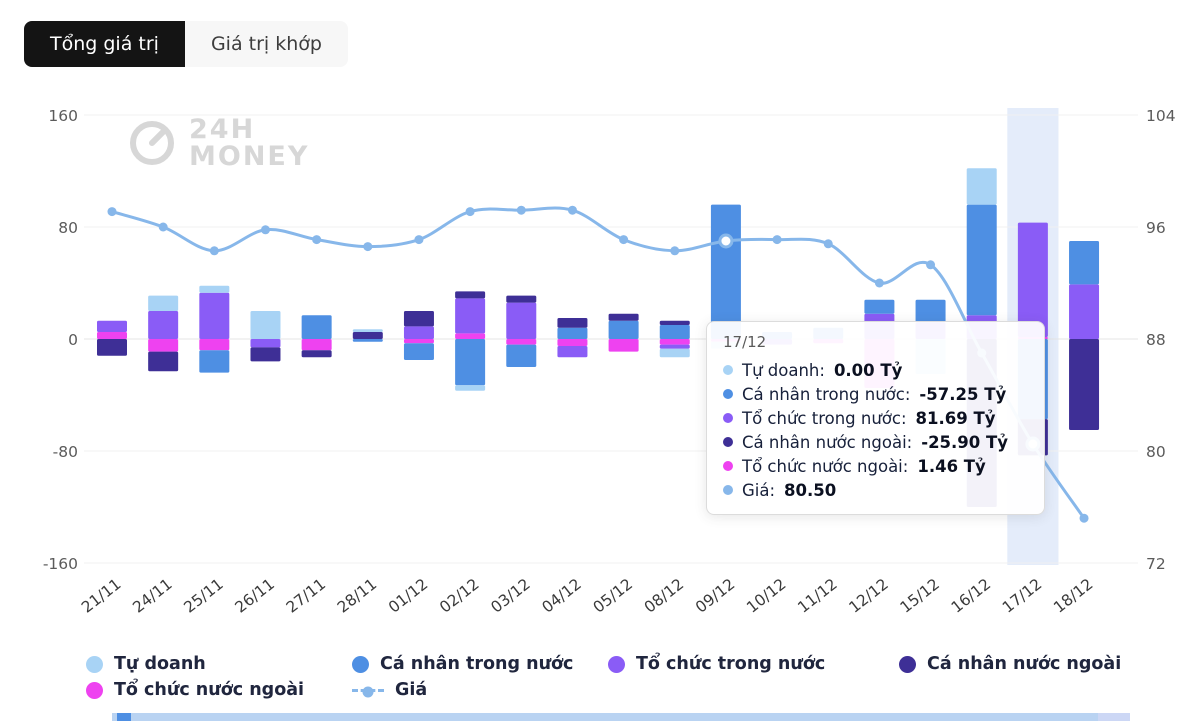  I want to click on tab-tong-gia-tri: Tổng giá trị, so click(104, 44).